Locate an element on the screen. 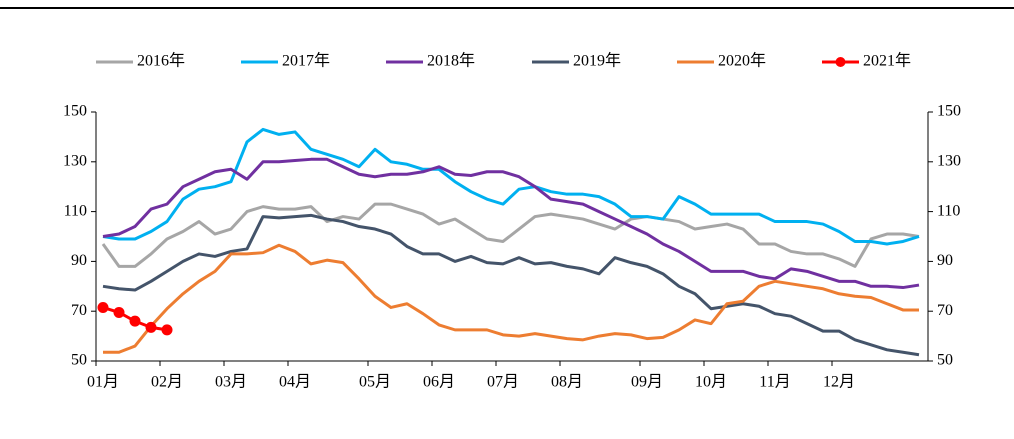 This screenshot has width=1014, height=439. y2-tick-label: 110 is located at coordinates (948, 210).